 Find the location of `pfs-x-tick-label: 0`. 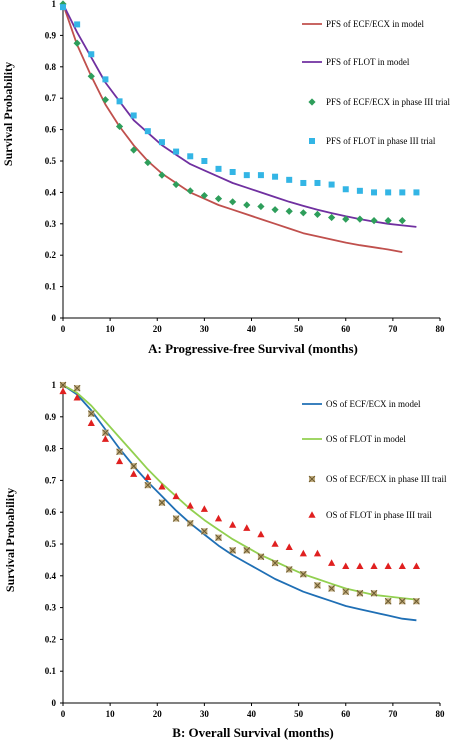

pfs-x-tick-label: 0 is located at coordinates (63, 329).